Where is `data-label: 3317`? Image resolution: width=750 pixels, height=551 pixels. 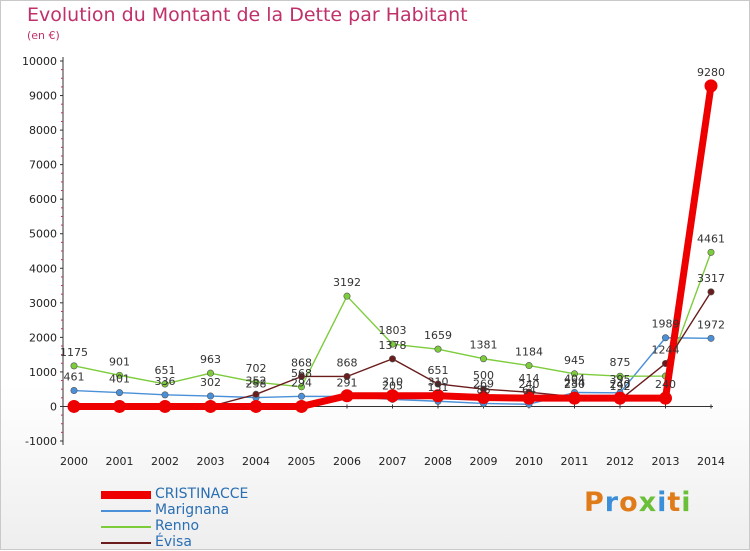 data-label: 3317 is located at coordinates (711, 278).